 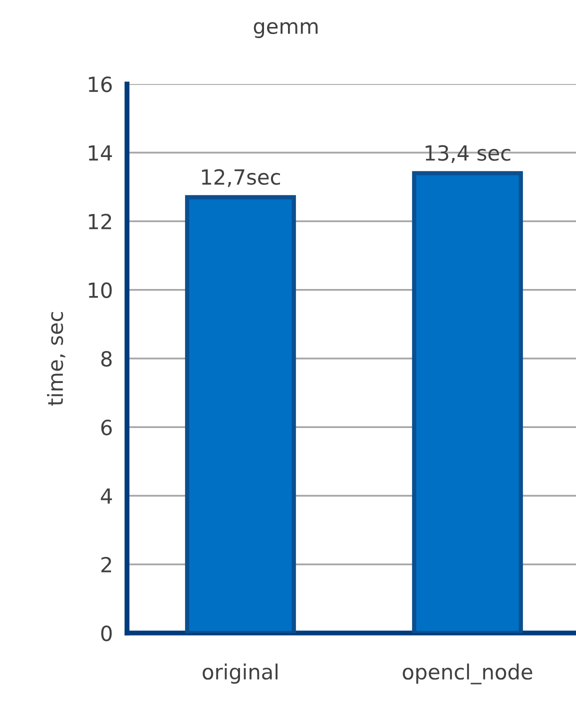 I want to click on y-axis-title: time, sec, so click(x=56, y=359).